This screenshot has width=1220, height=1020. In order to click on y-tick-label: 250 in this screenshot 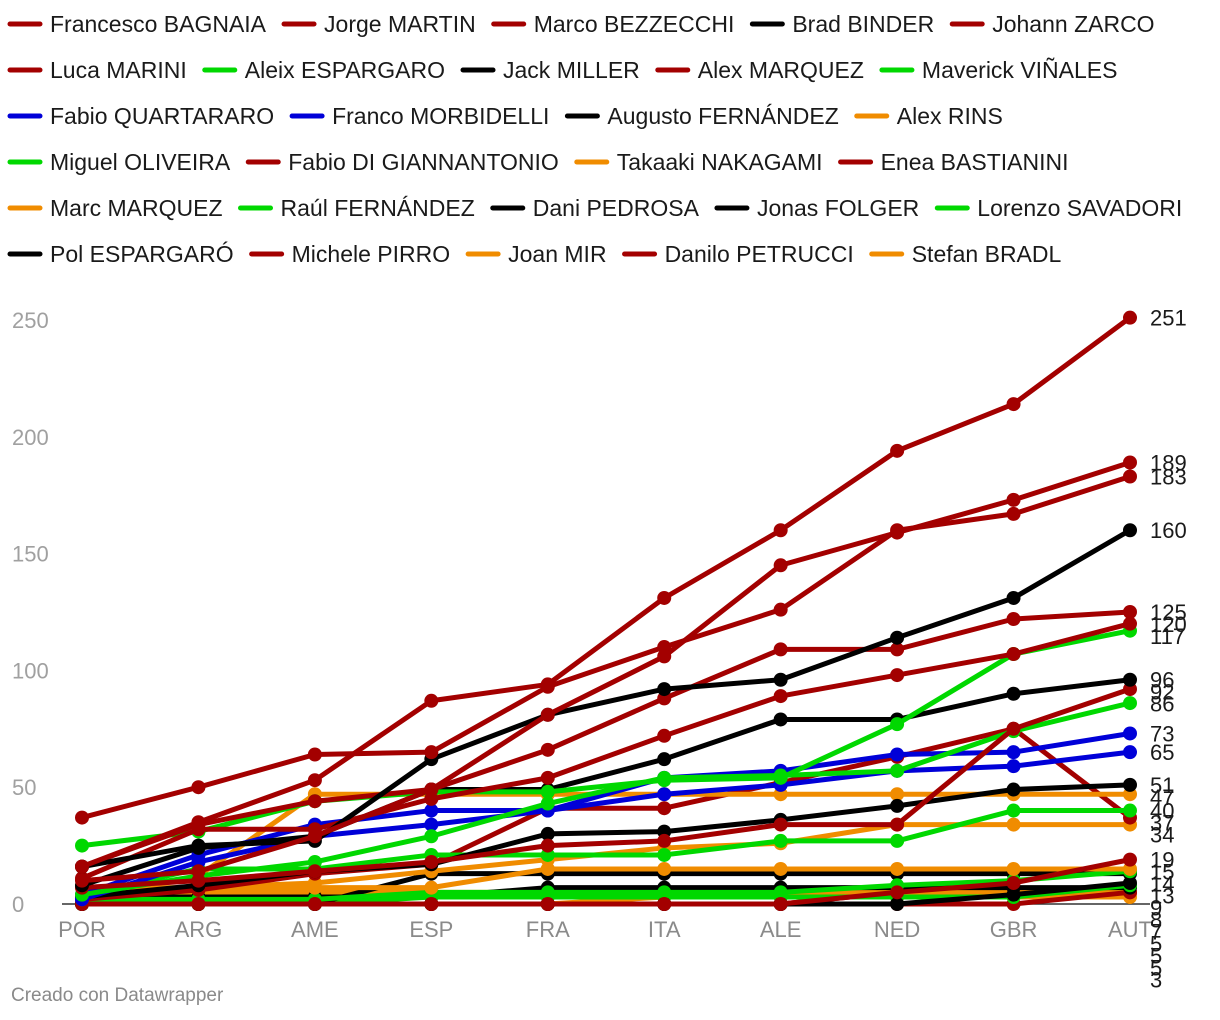, I will do `click(30, 320)`.